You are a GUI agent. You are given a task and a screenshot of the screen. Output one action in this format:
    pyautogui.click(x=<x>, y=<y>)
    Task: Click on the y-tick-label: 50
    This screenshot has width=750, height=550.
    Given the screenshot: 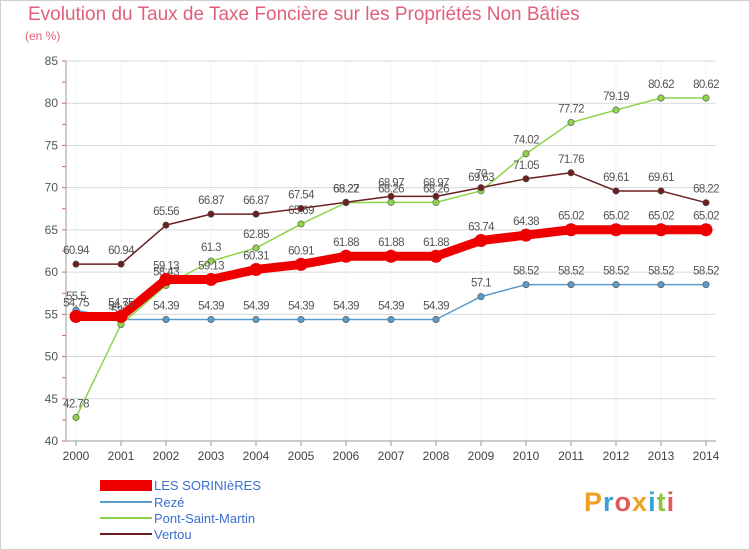 What is the action you would take?
    pyautogui.click(x=52, y=357)
    